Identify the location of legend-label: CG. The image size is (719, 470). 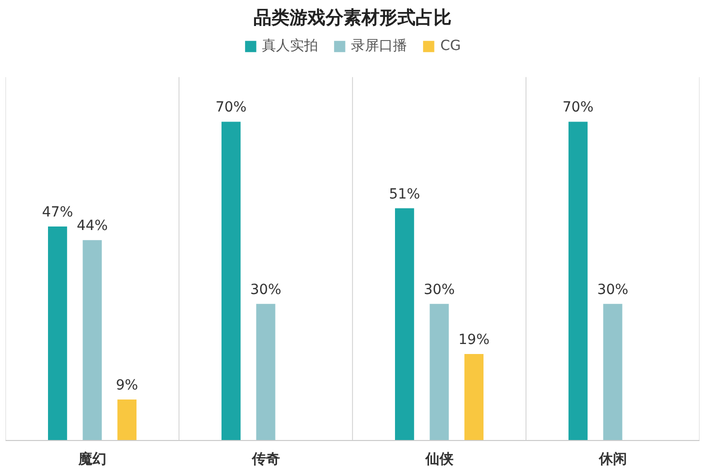
(450, 46).